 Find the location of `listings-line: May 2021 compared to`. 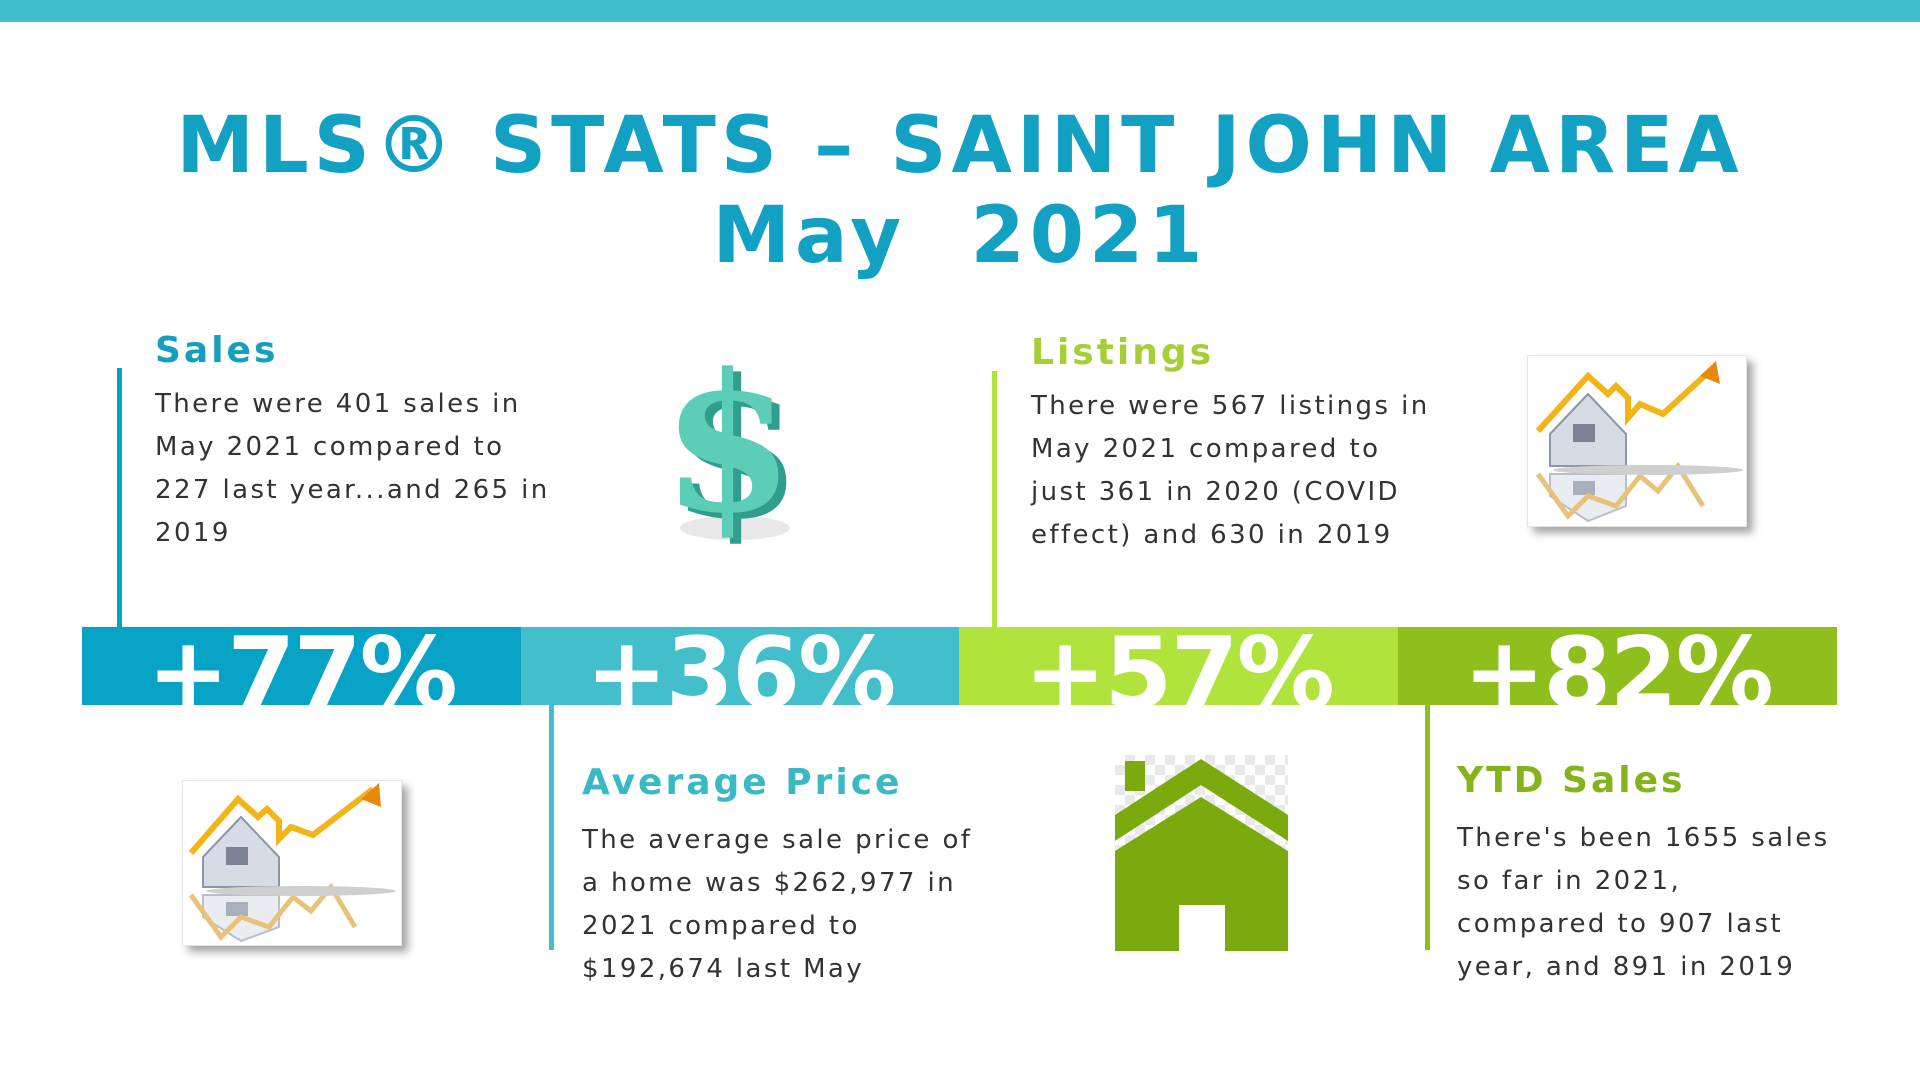

listings-line: May 2021 compared to is located at coordinates (1206, 449).